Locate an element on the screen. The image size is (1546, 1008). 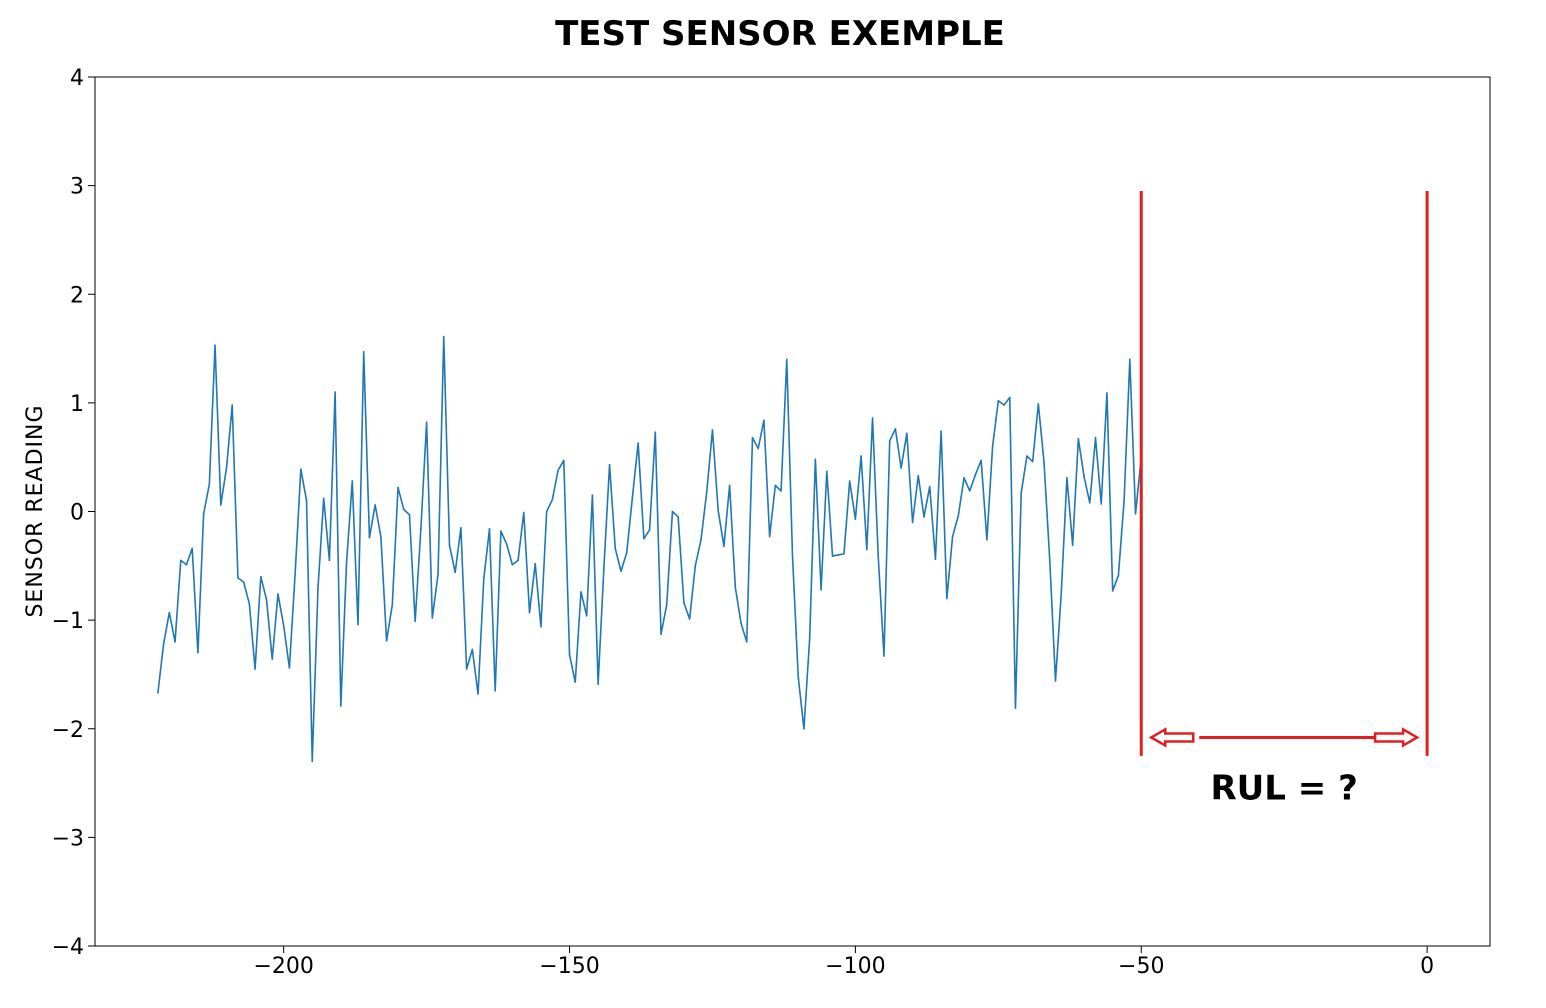
y-tick-label: −4 is located at coordinates (68, 947).